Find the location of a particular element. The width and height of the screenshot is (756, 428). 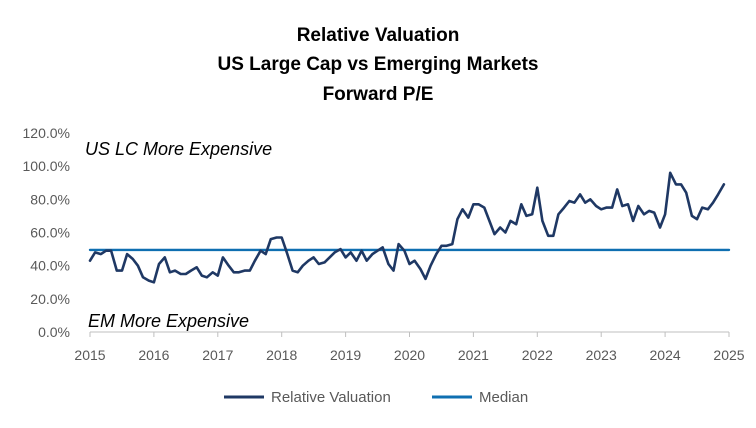

x-tick-label: 2019 is located at coordinates (345, 355).